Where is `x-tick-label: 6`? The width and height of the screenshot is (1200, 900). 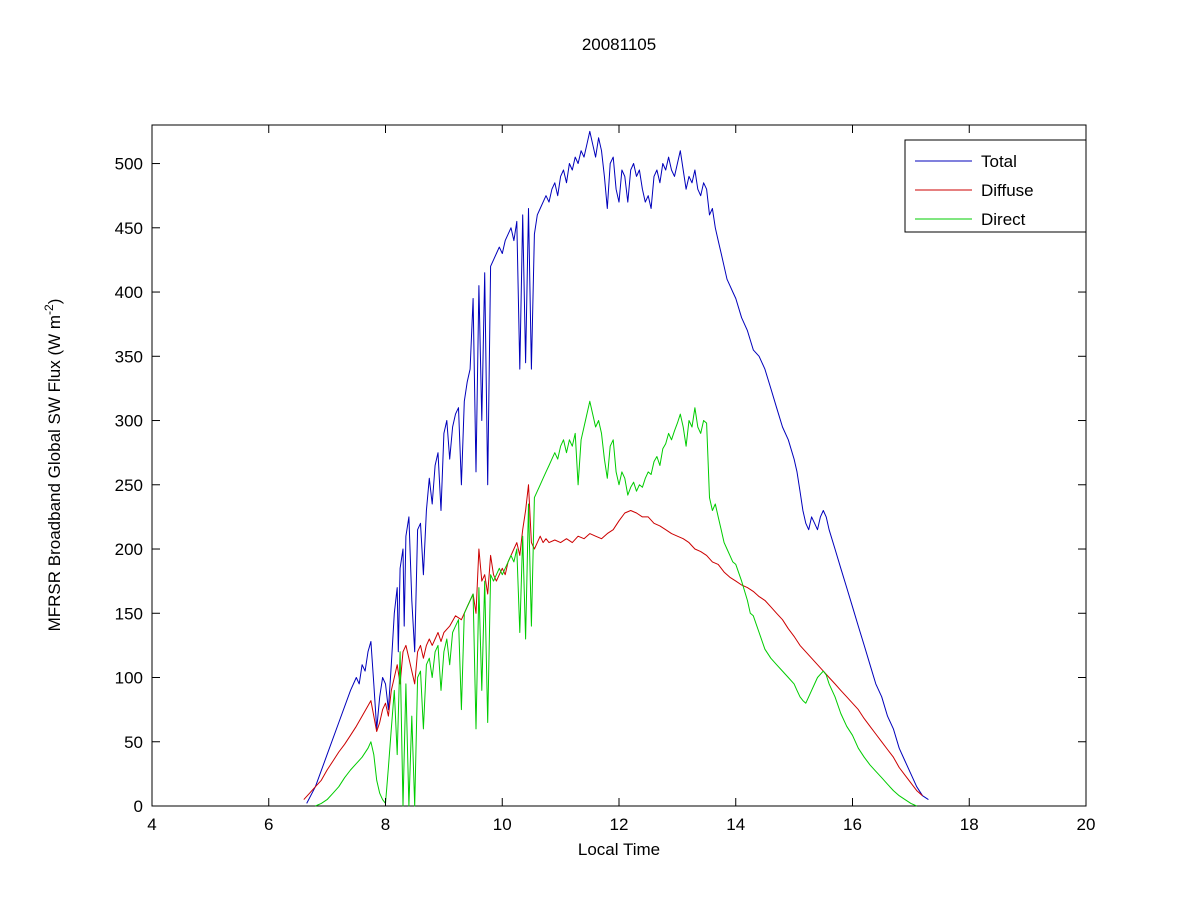 x-tick-label: 6 is located at coordinates (268, 824).